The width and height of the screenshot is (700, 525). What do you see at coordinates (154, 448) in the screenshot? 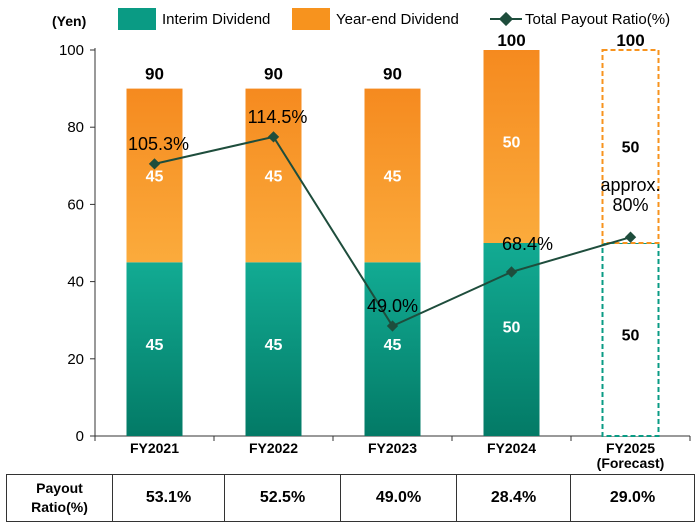
I see `x-category-label: FY2021` at bounding box center [154, 448].